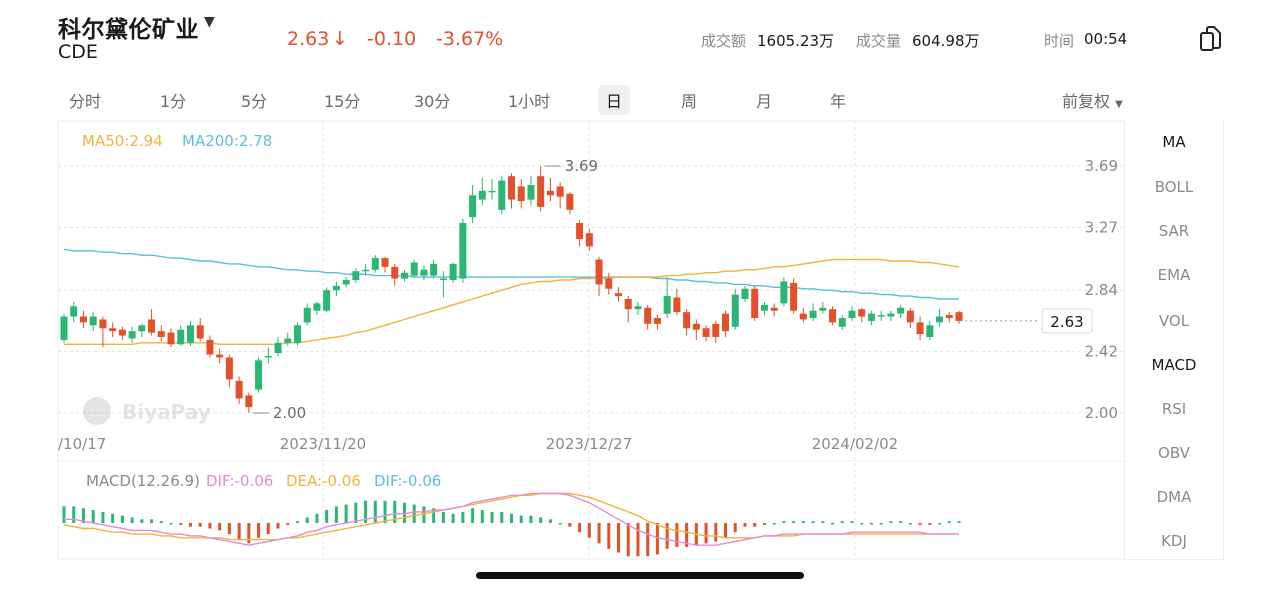 This screenshot has height=591, width=1280. I want to click on time-value: 00:54, so click(1106, 39).